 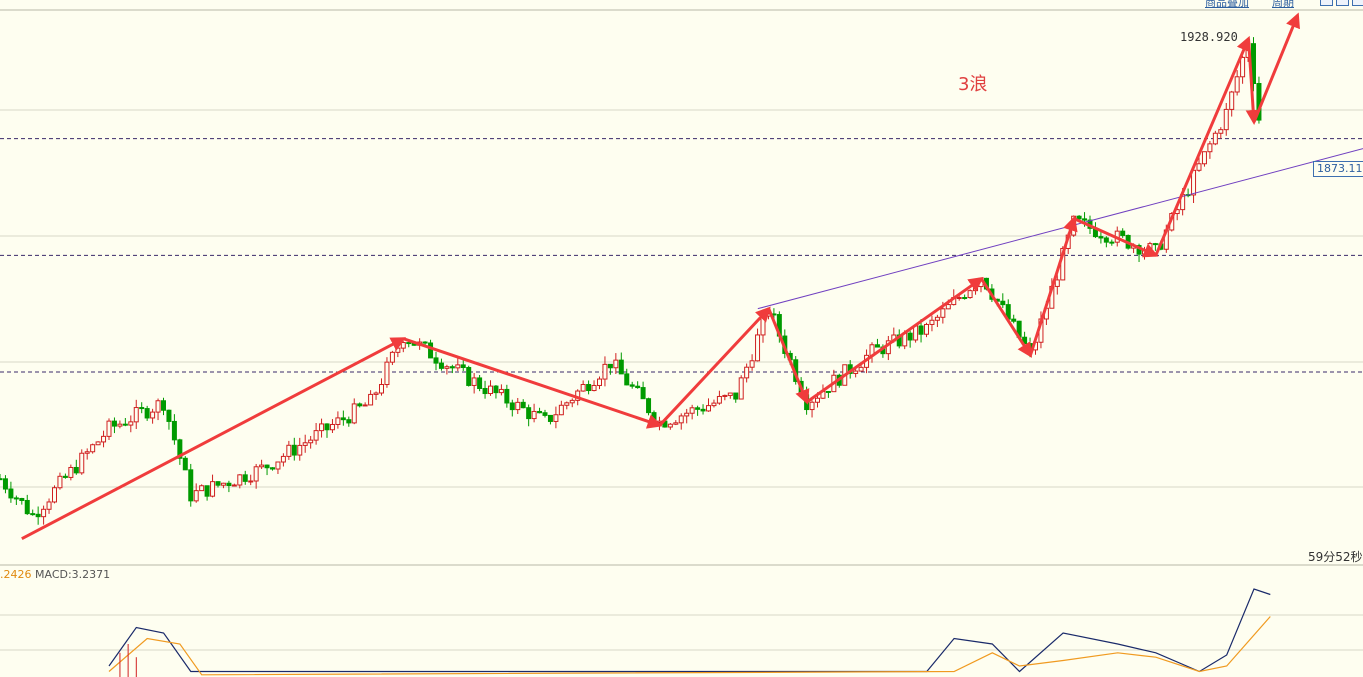 I want to click on macd-panel, so click(x=681, y=632).